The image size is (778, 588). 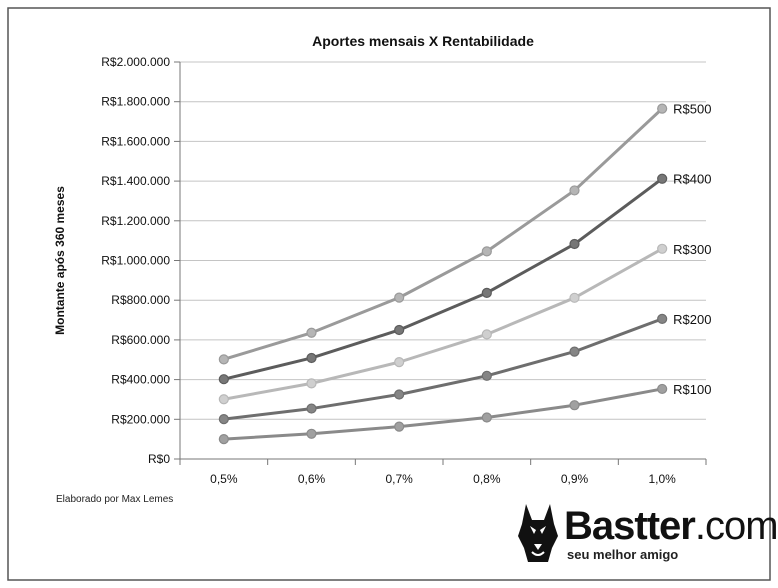 What do you see at coordinates (575, 479) in the screenshot?
I see `x-tick-label: 0,9%` at bounding box center [575, 479].